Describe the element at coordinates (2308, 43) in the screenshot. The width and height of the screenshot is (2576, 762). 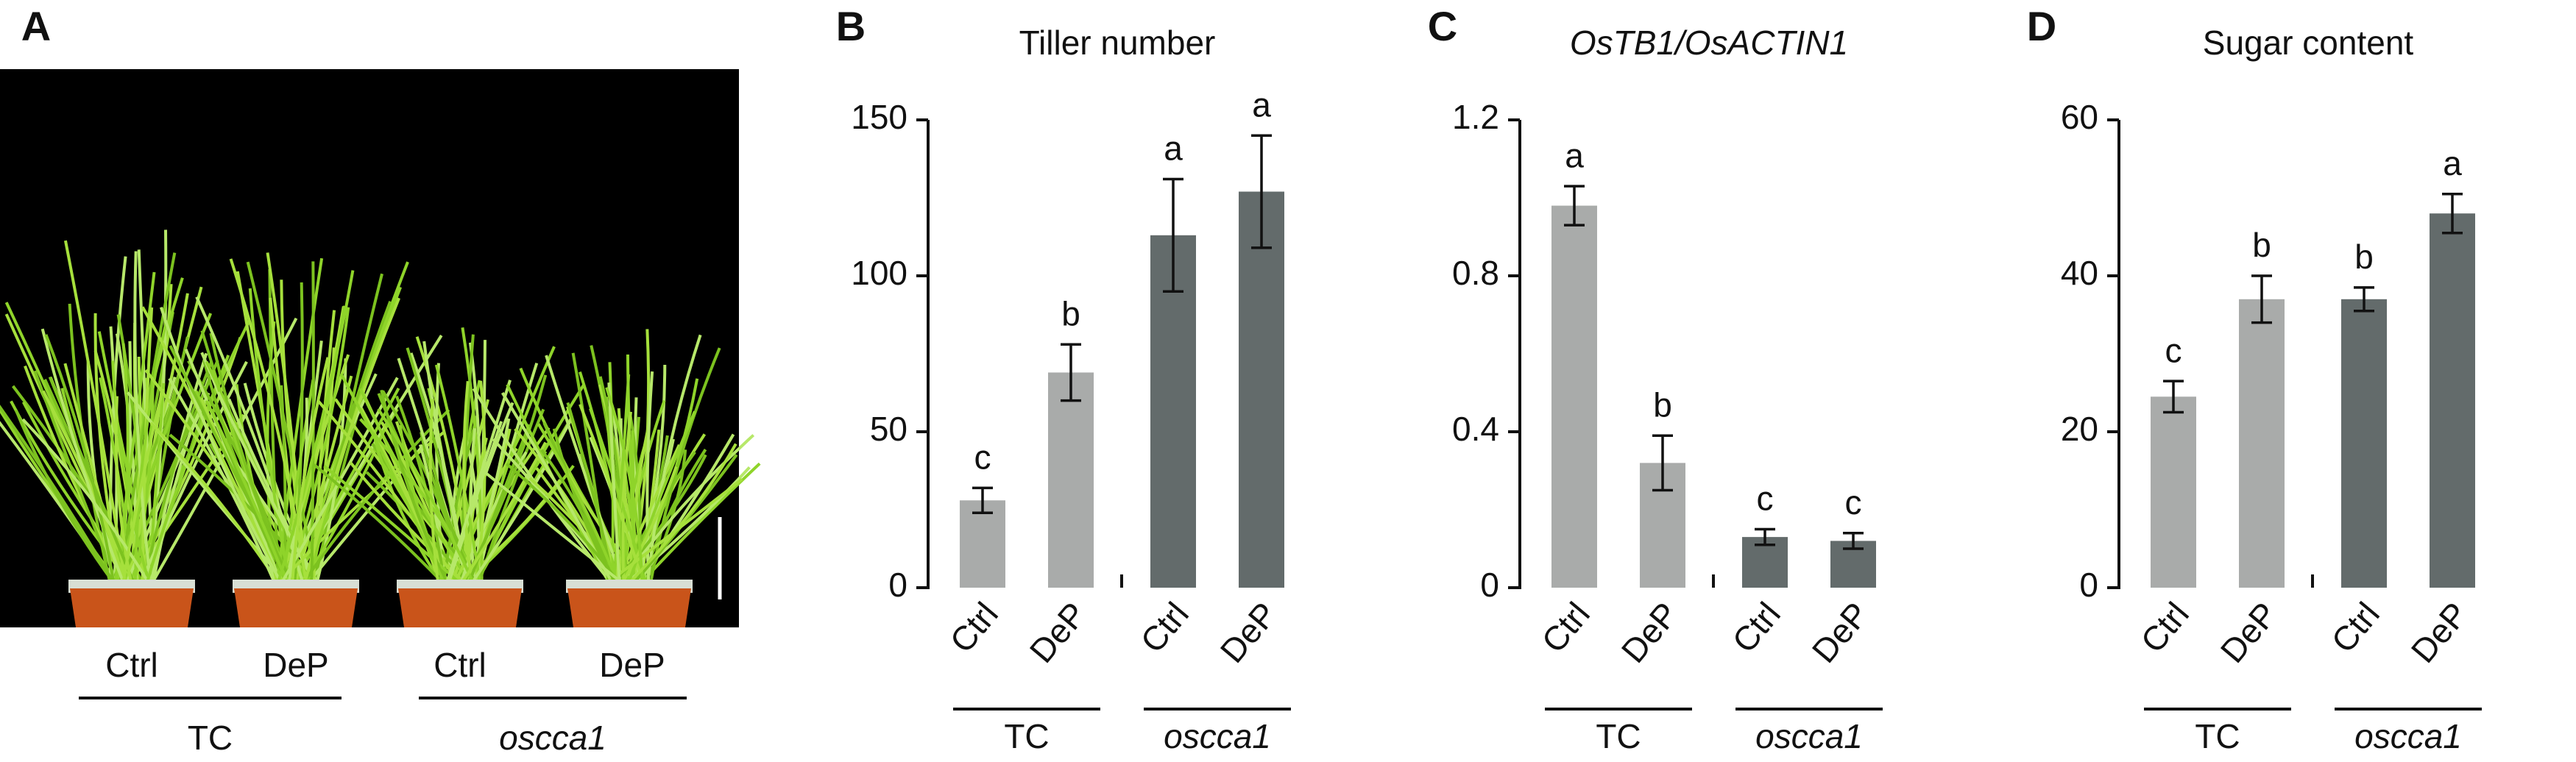
I see `chart-title: Sugar content` at that location.